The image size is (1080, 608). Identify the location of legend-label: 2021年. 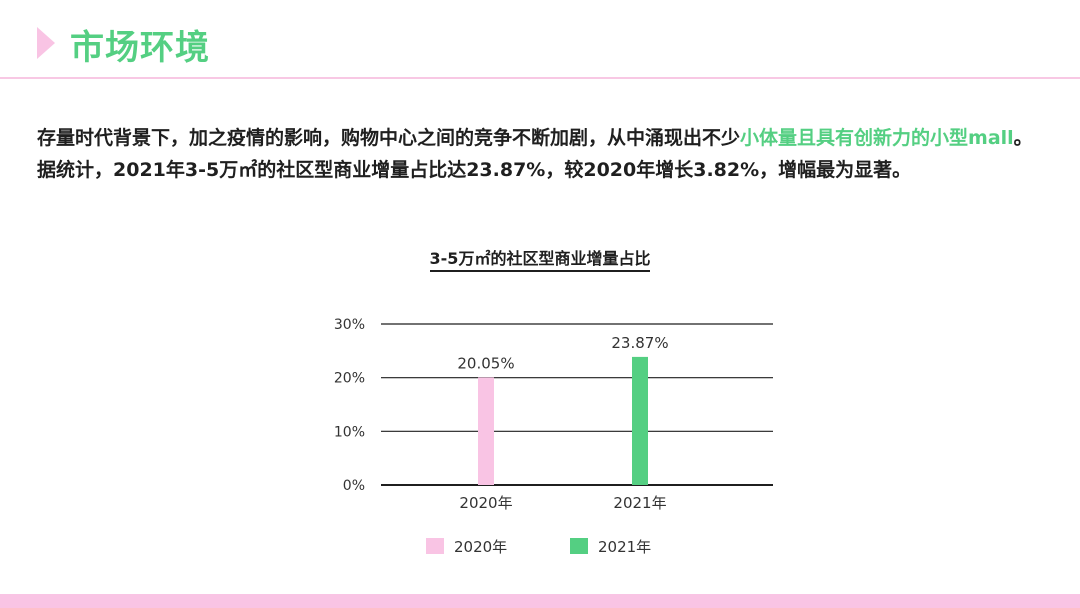
(624, 547).